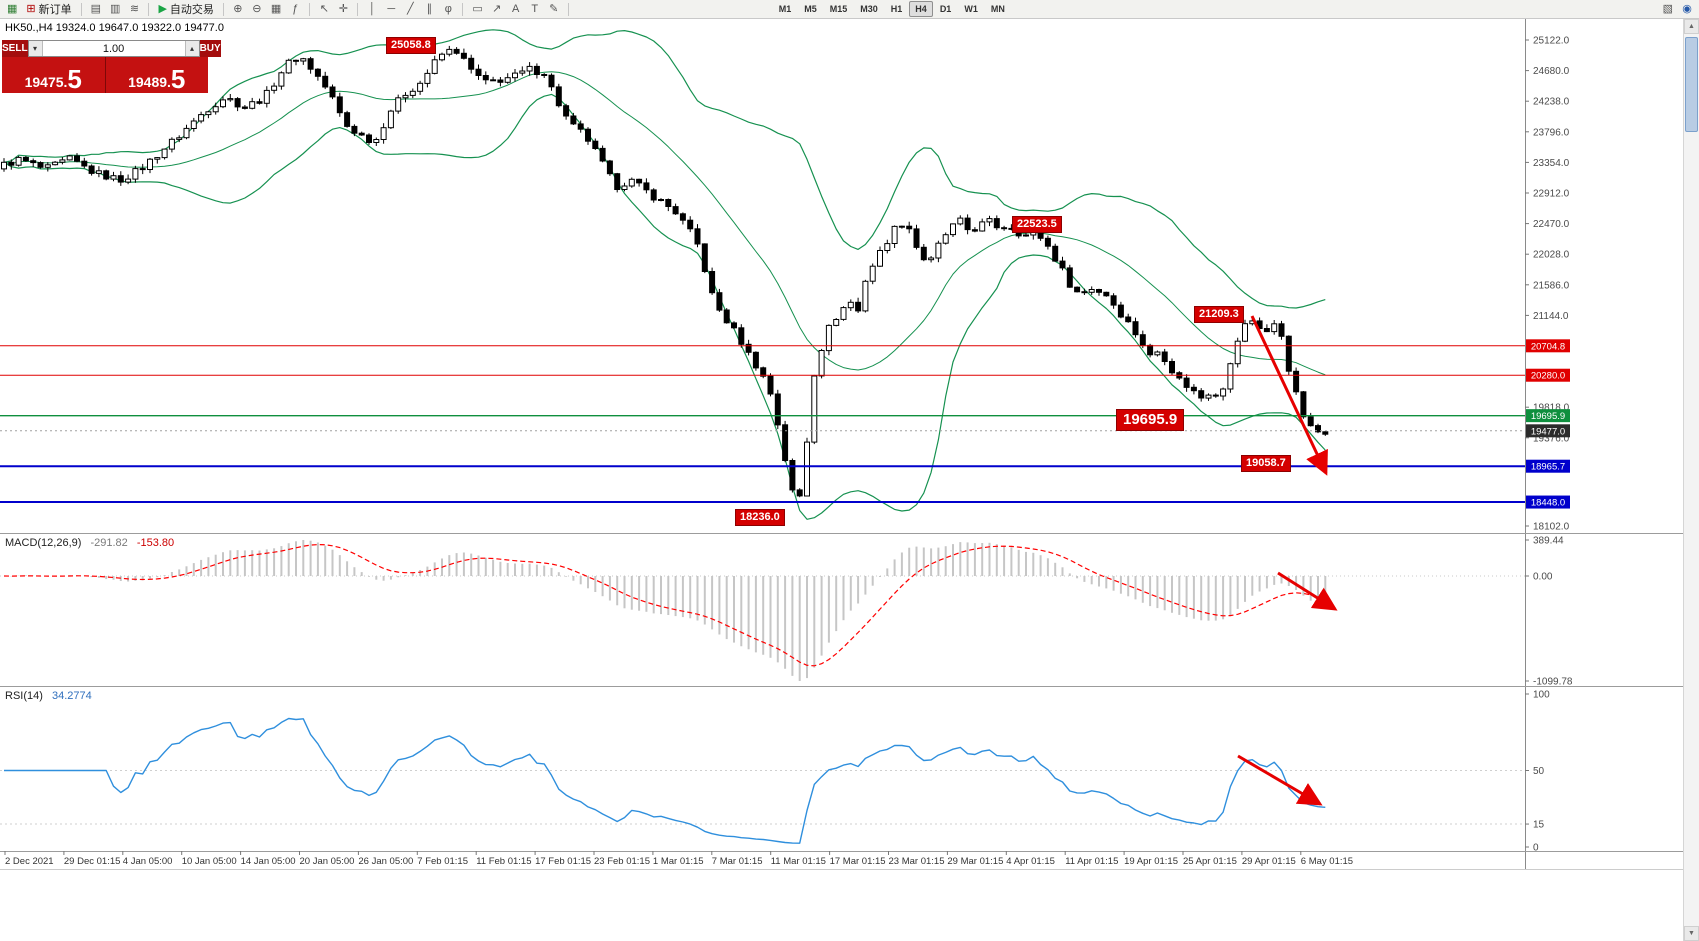 This screenshot has height=941, width=1699. What do you see at coordinates (148, 861) in the screenshot?
I see `time-axis-label: 4 Jan 05:00` at bounding box center [148, 861].